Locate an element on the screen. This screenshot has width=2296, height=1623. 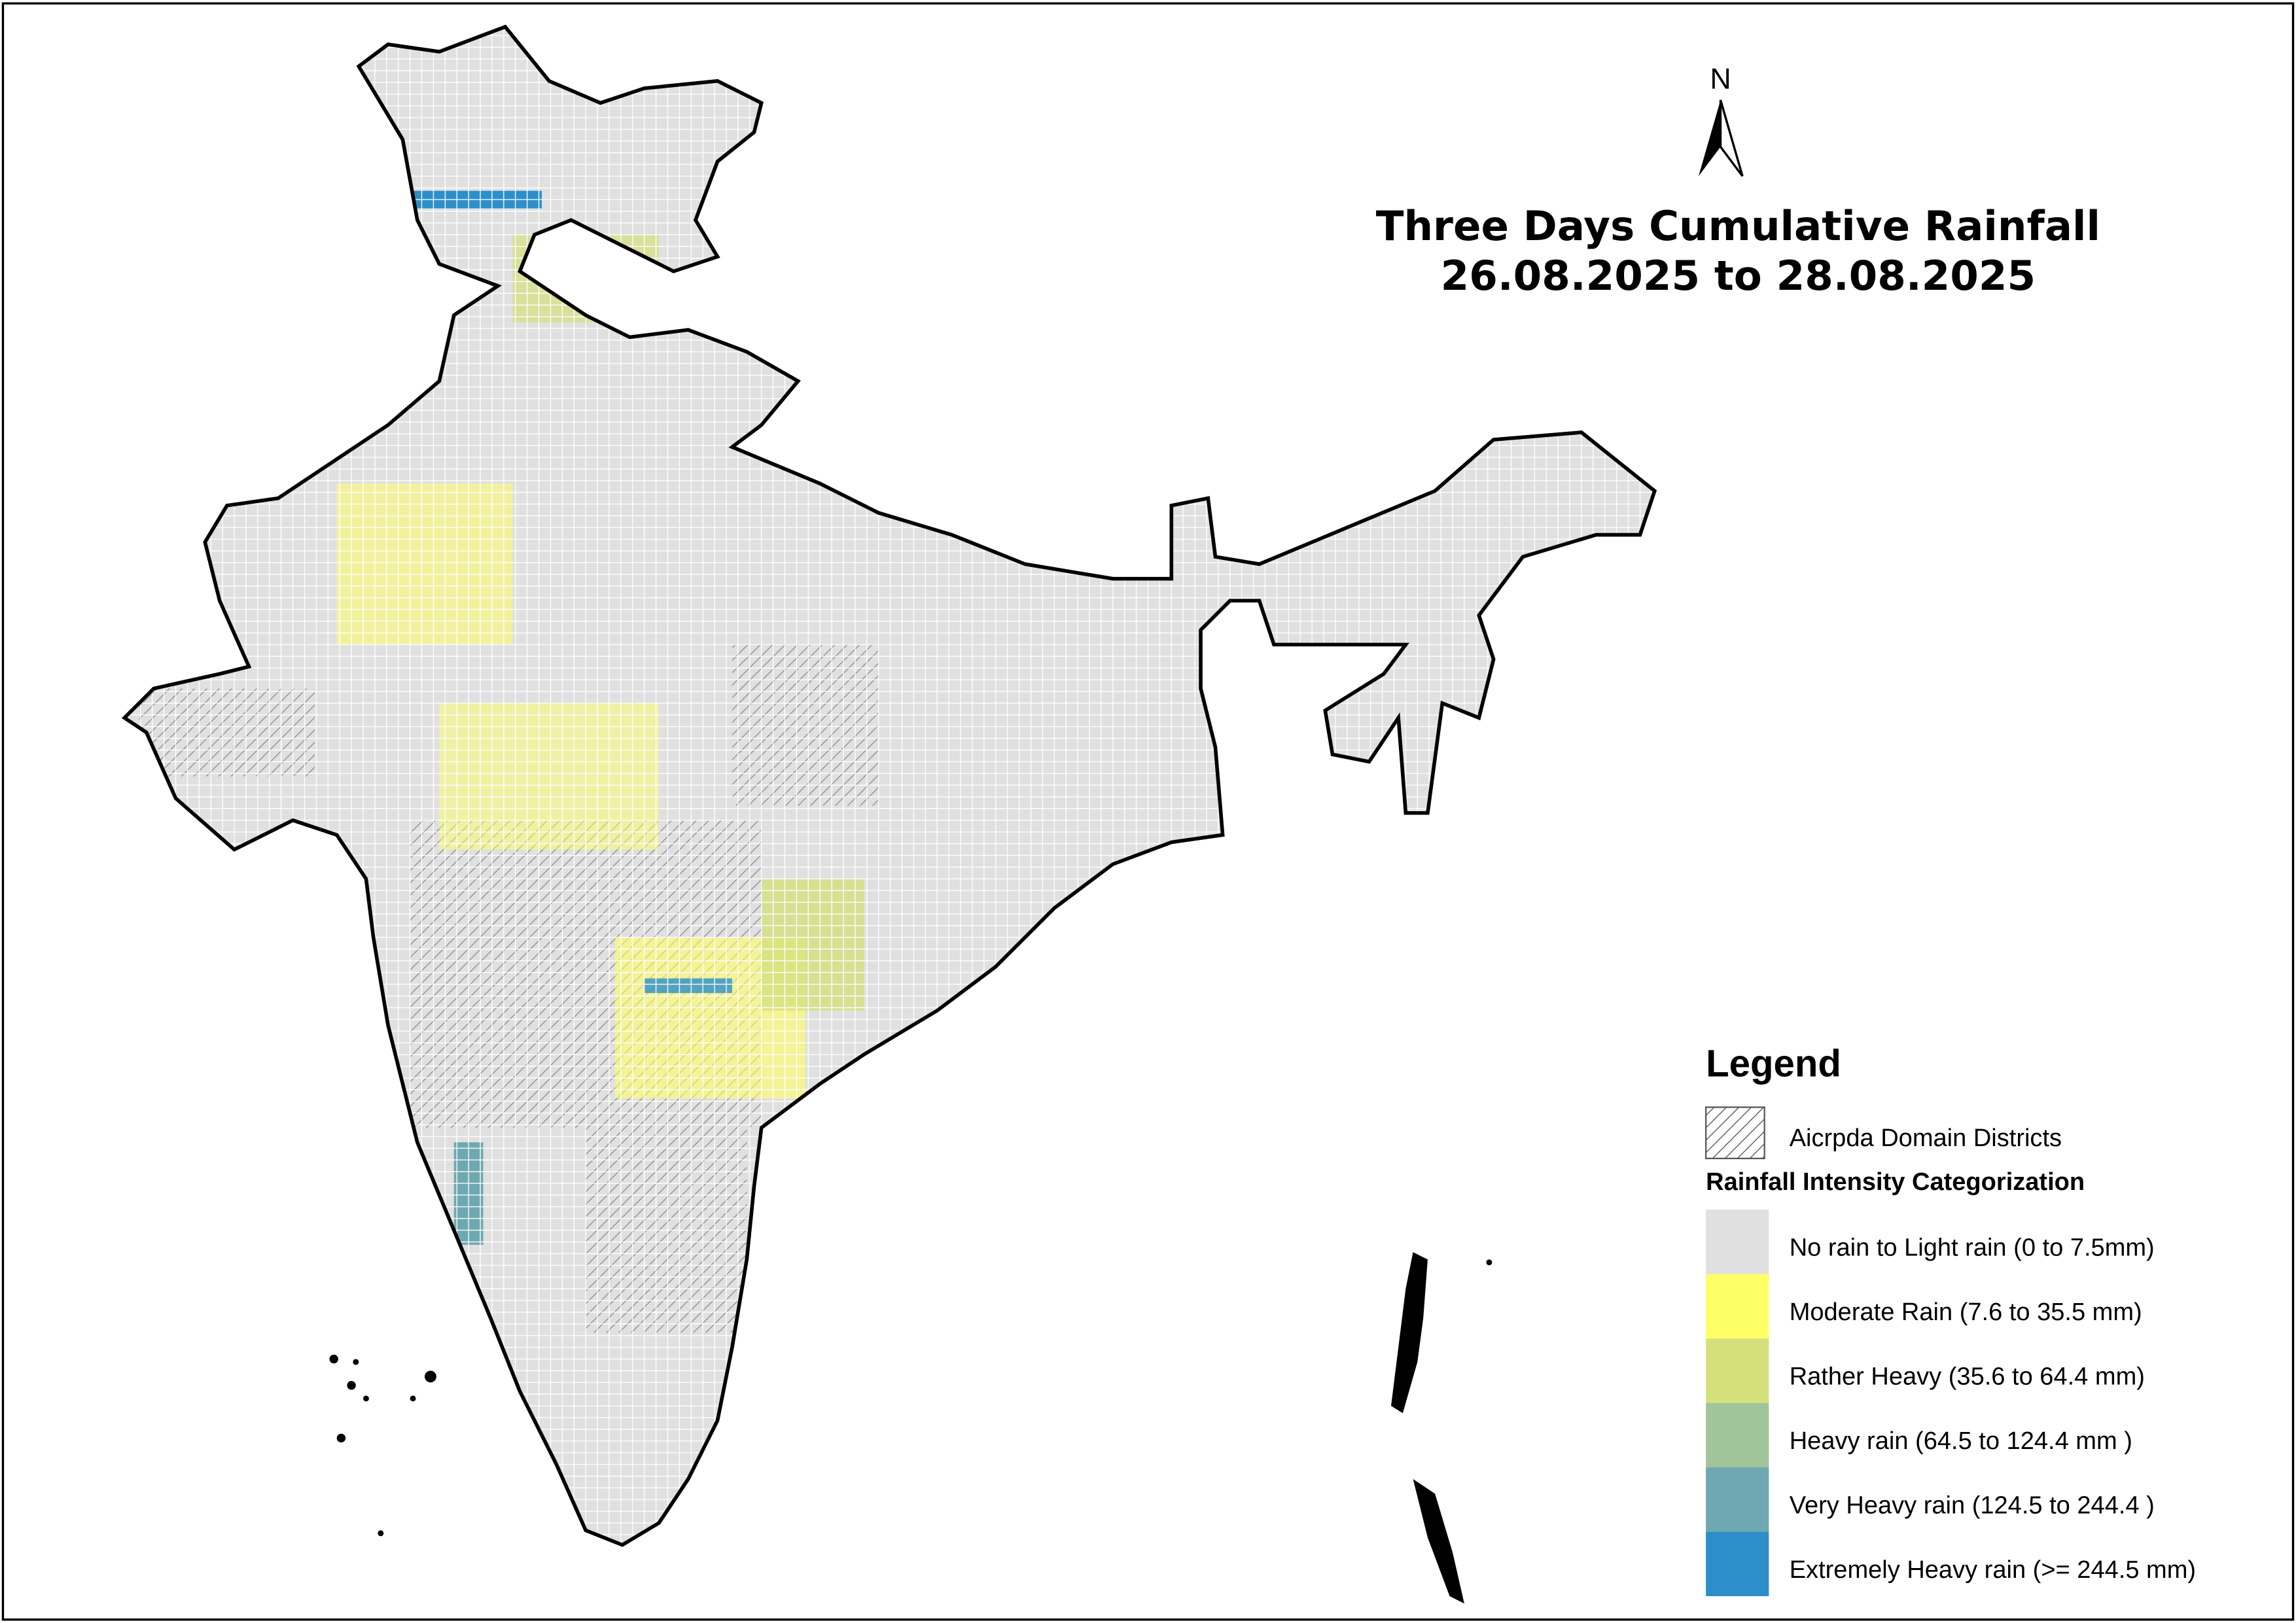
hatch-swatch is located at coordinates (1735, 1132).